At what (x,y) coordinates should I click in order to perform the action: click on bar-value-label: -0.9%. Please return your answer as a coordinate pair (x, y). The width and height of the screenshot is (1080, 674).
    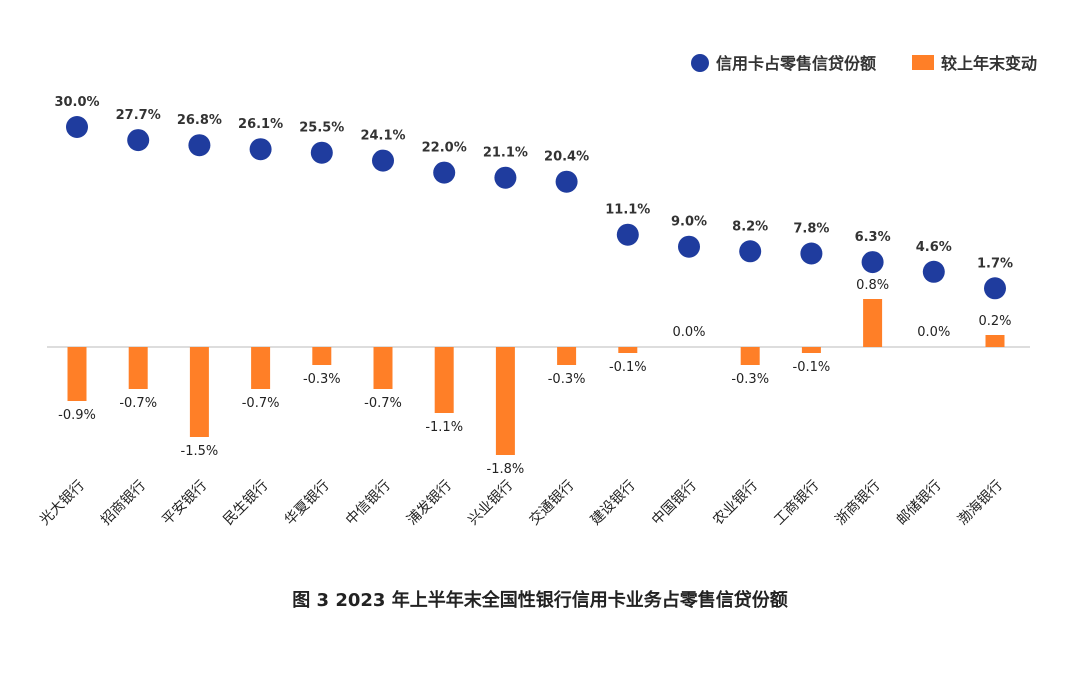
    Looking at the image, I should click on (77, 415).